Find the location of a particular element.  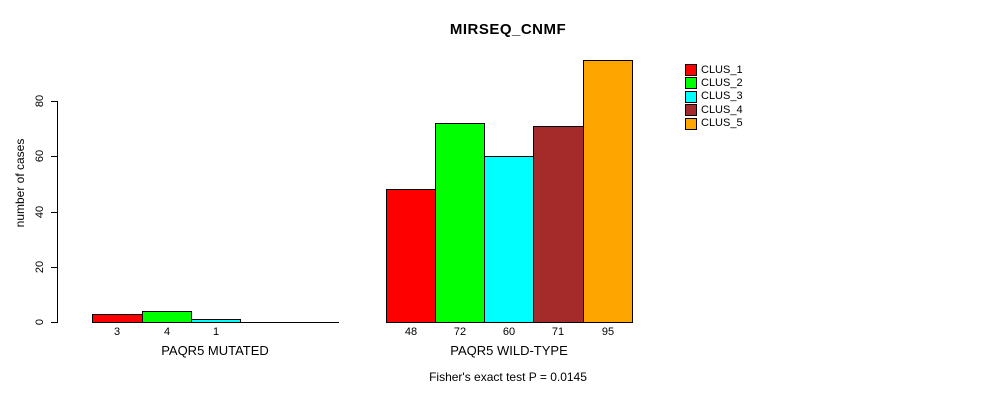

y-tick-label: 40 is located at coordinates (40, 212).